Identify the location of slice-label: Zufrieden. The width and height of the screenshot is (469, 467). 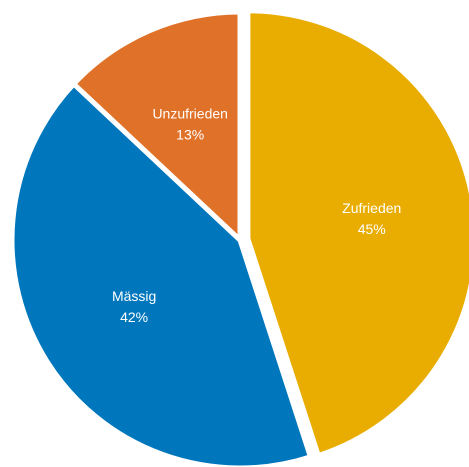
(371, 208).